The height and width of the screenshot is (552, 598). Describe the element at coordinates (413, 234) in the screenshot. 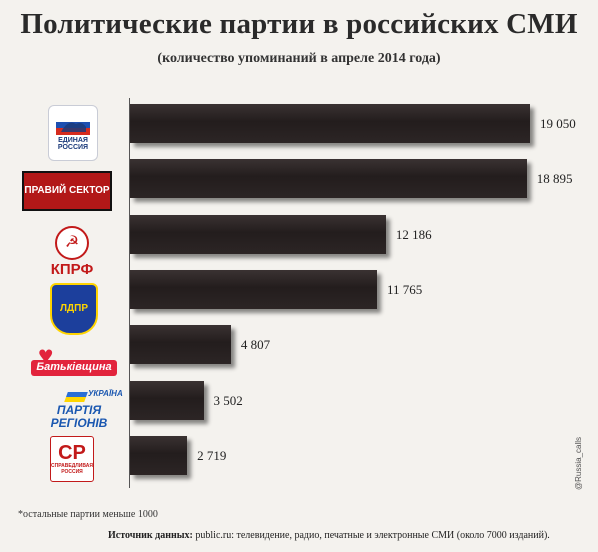

I see `bar-value-label-3: 12 186` at that location.